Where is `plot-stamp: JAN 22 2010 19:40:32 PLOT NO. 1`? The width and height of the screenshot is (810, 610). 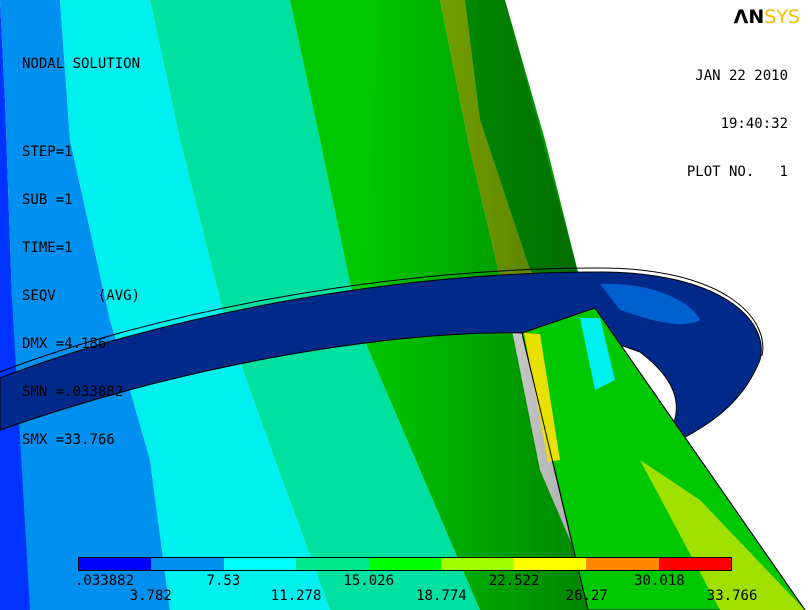 plot-stamp: JAN 22 2010 19:40:32 PLOT NO. 1 is located at coordinates (737, 124).